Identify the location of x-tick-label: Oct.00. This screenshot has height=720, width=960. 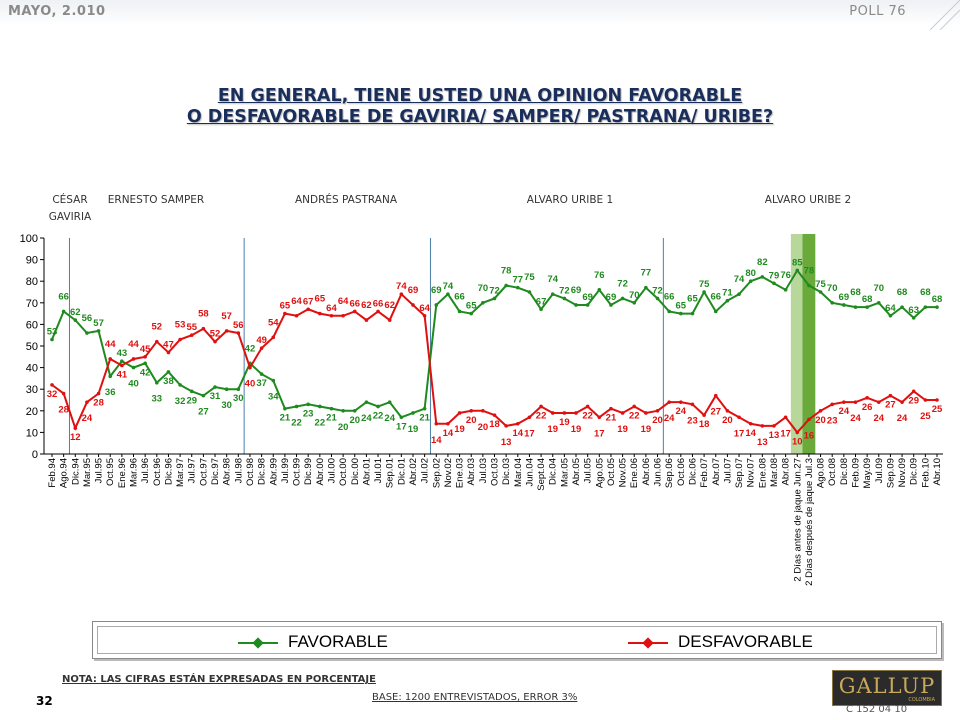
(343, 472).